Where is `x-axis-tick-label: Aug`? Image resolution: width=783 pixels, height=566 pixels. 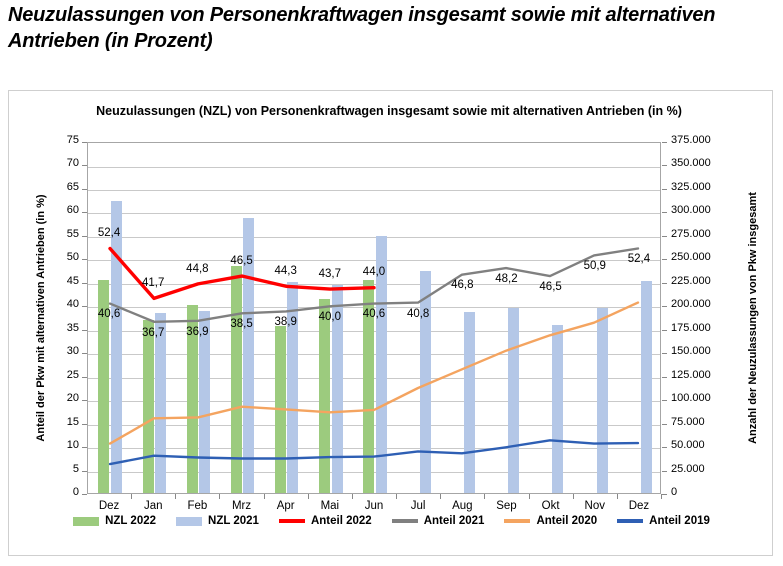 x-axis-tick-label: Aug is located at coordinates (462, 506).